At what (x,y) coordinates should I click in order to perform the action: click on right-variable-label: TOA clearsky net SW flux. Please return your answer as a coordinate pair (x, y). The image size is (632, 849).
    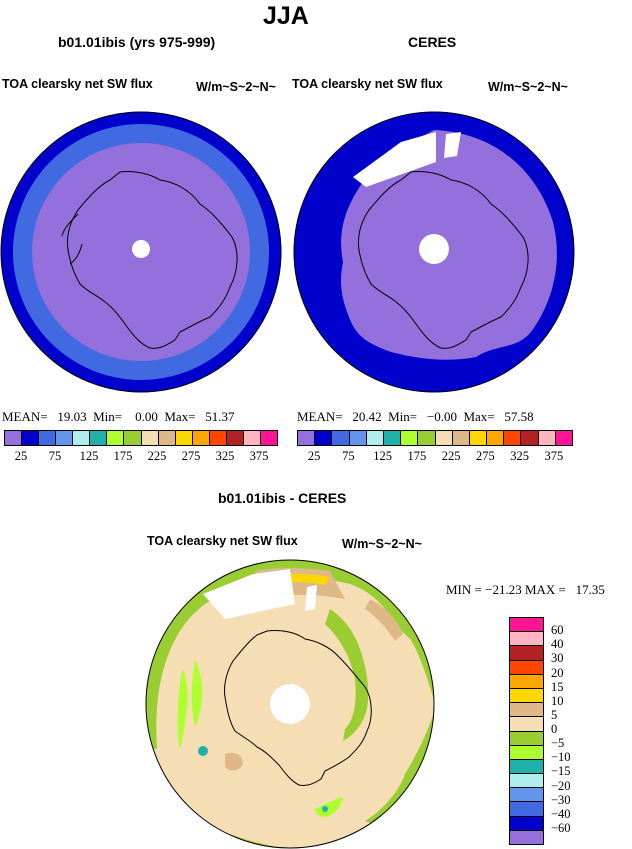
    Looking at the image, I should click on (367, 84).